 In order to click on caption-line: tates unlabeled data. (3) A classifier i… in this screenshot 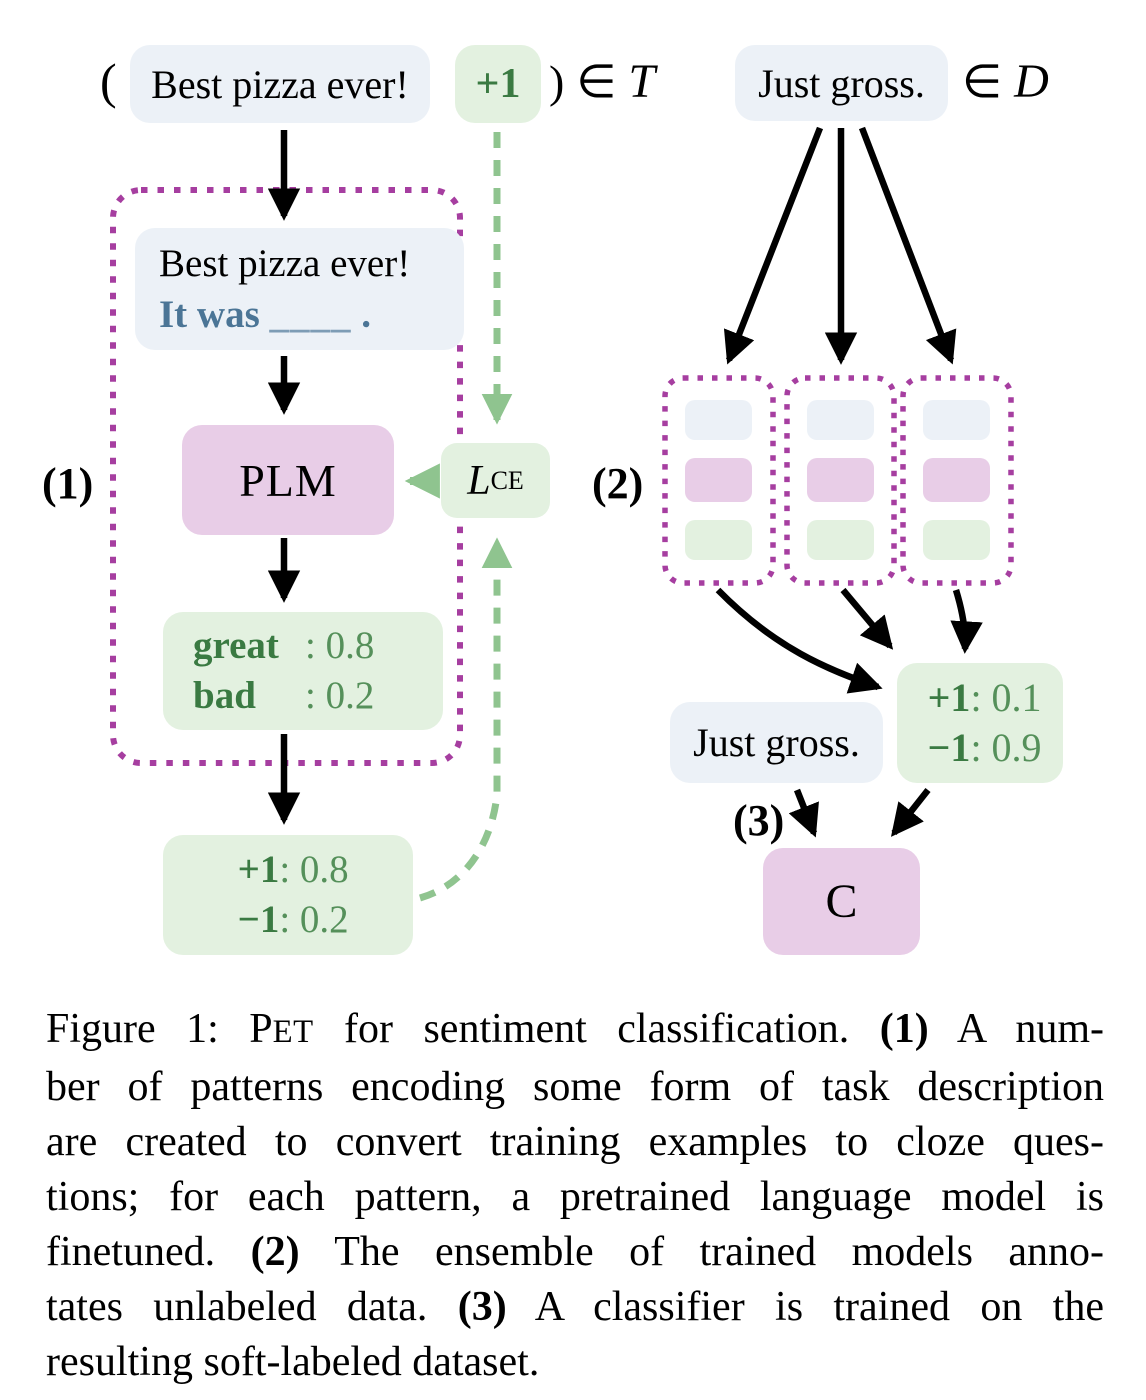, I will do `click(575, 1307)`.